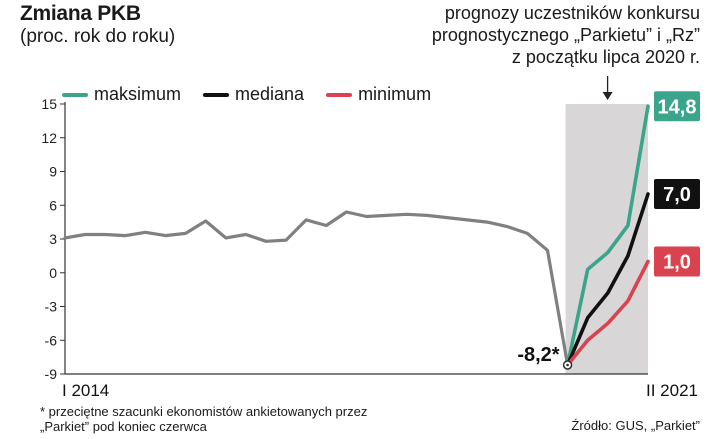 Image resolution: width=720 pixels, height=439 pixels. I want to click on y-tick-label: -3, so click(51, 307).